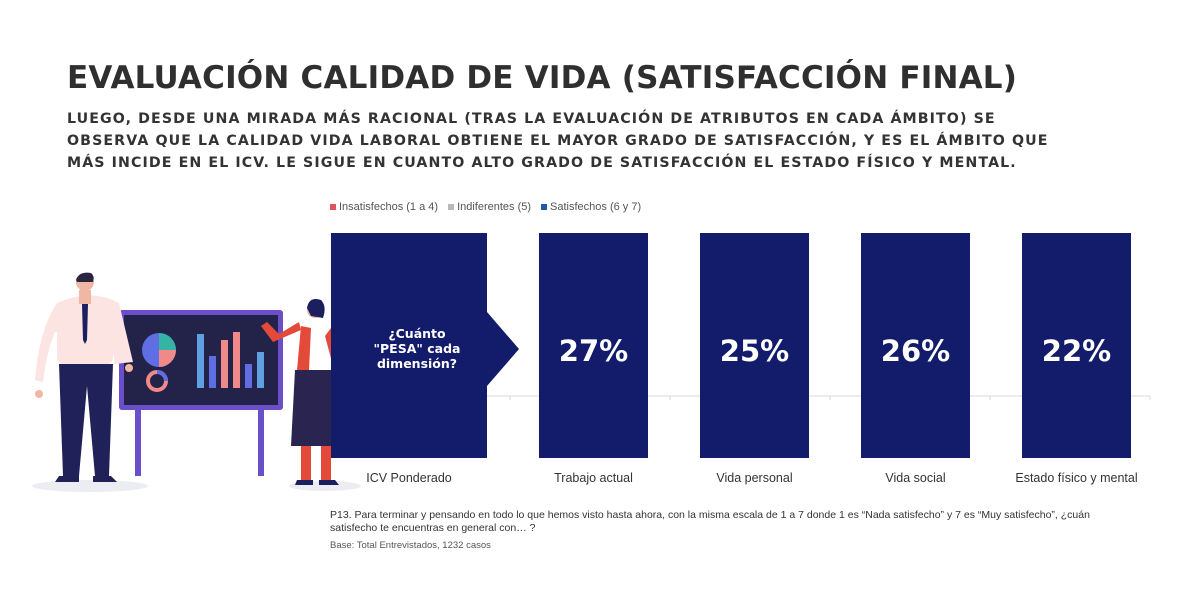 This screenshot has width=1200, height=594. What do you see at coordinates (596, 207) in the screenshot?
I see `legend-label-satisfechos: Satisfechos (6 y 7)` at bounding box center [596, 207].